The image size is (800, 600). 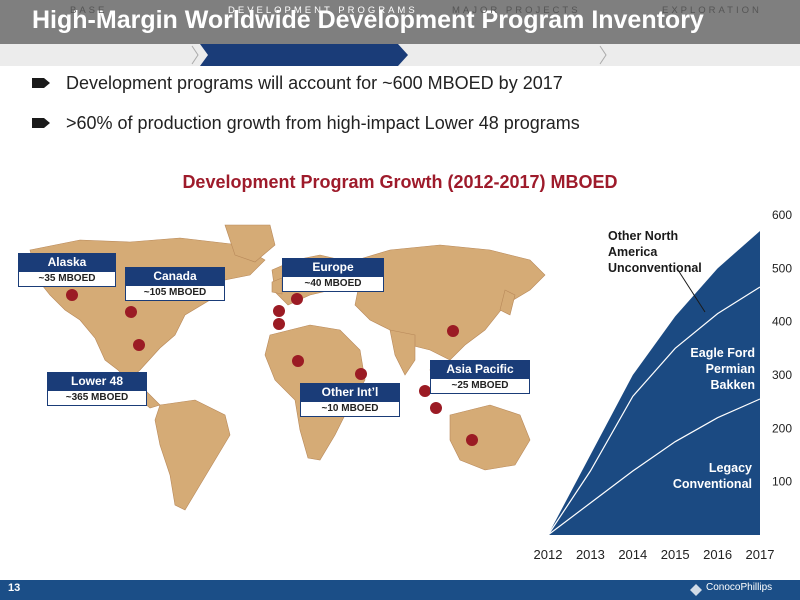 I want to click on callout-line, so click(x=691, y=291).